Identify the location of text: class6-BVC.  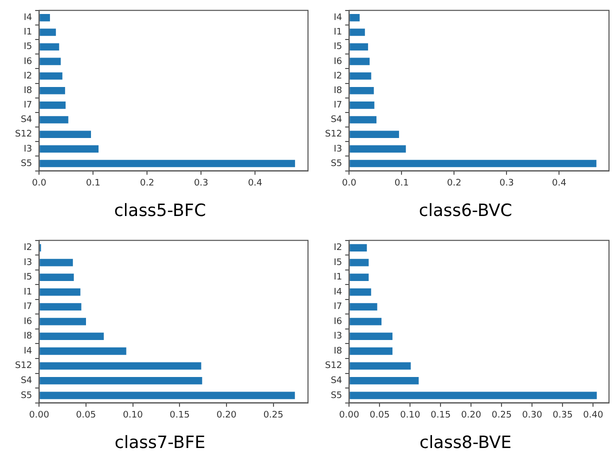
(465, 211).